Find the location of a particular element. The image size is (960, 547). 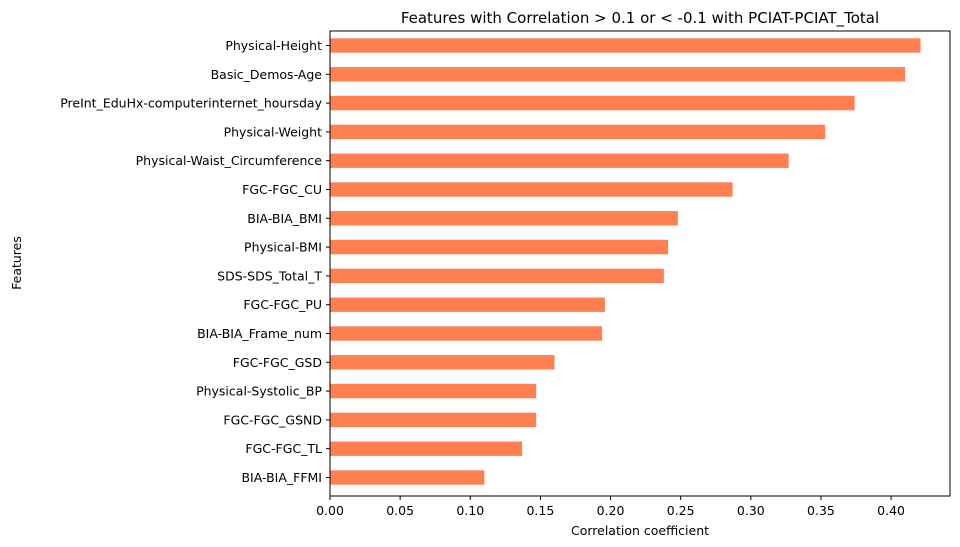

x-tick-label: 0.10 is located at coordinates (470, 510).